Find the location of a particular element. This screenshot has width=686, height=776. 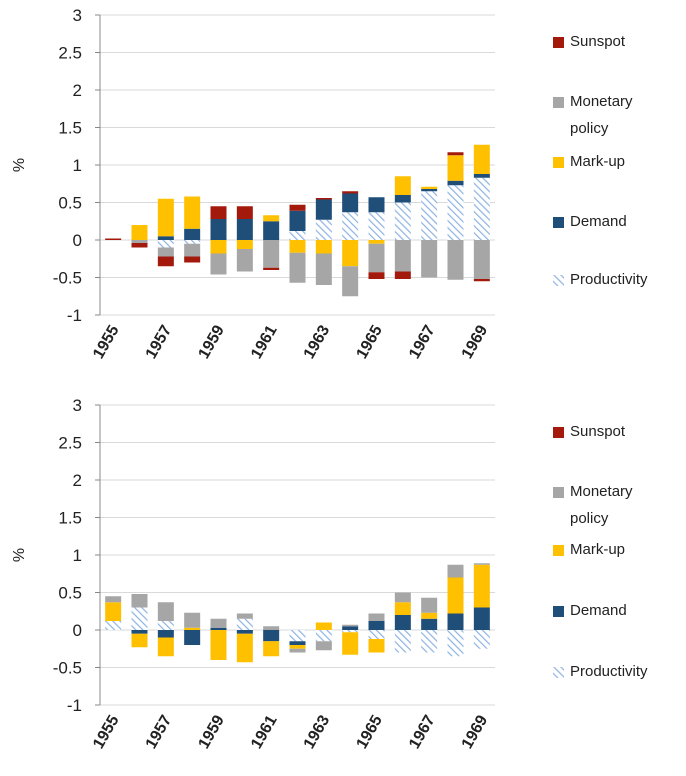

legend-item: Monetary policy is located at coordinates (618, 117).